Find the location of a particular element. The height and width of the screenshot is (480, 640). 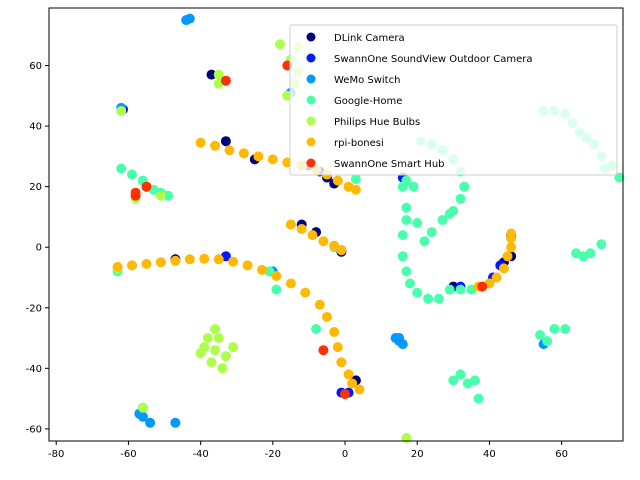

legend-label: Philips Hue Bulbs is located at coordinates (377, 122).